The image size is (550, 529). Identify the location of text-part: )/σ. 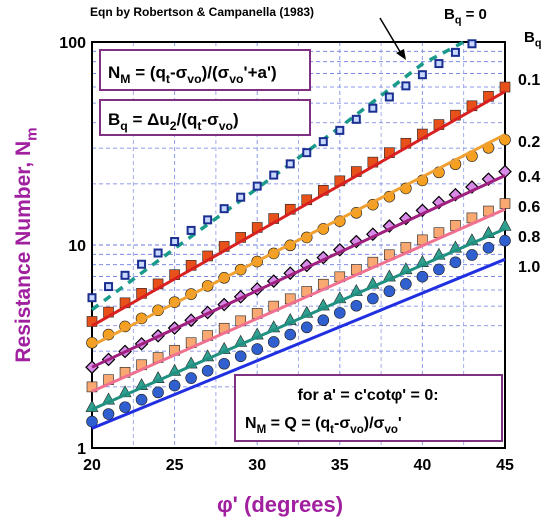
(374, 423).